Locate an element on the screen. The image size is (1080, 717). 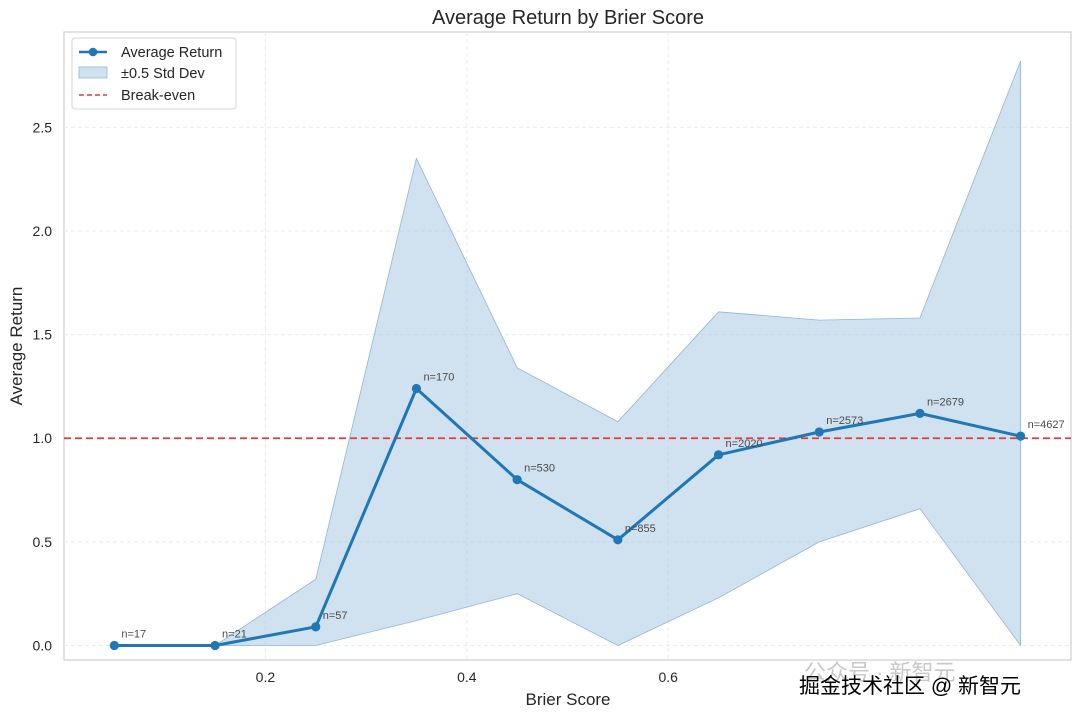
legend-marker-swatch is located at coordinates (93, 52).